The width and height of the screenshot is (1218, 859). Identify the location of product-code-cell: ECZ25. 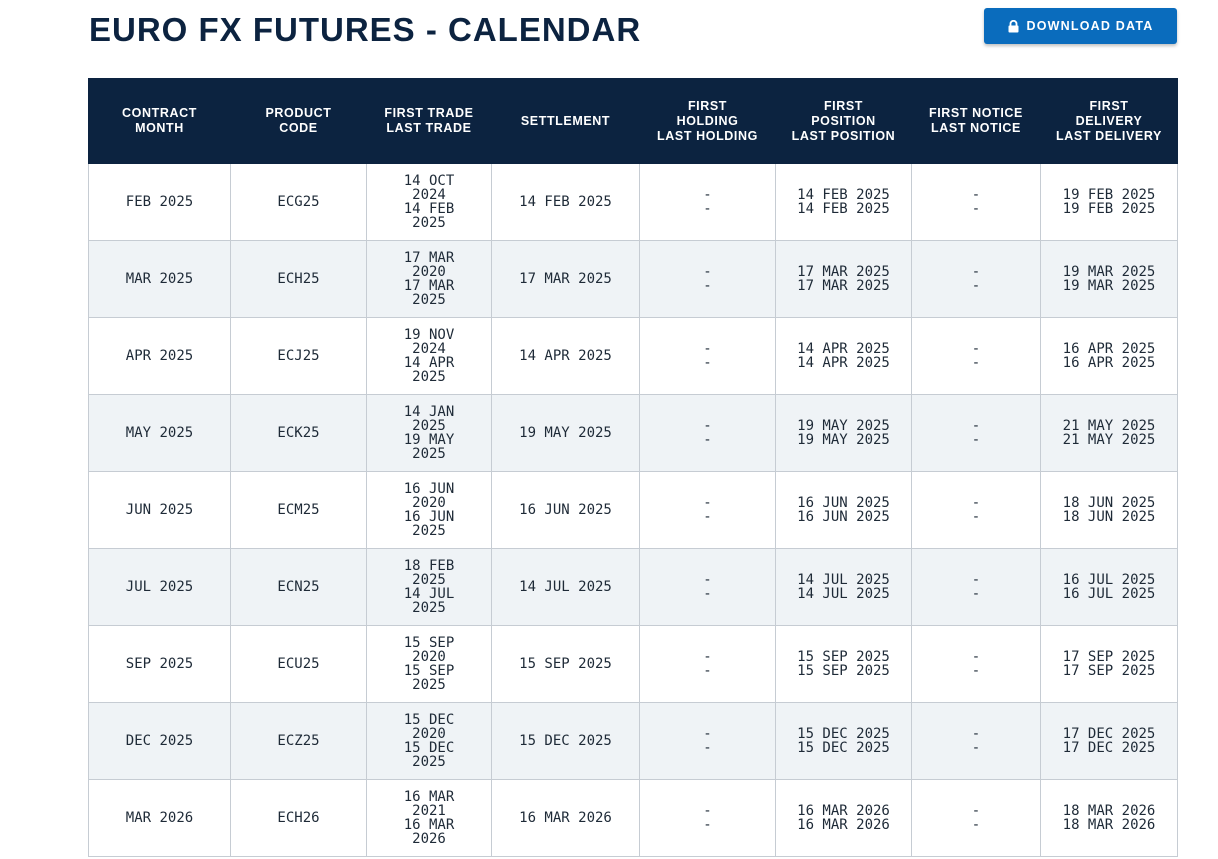
(298, 741).